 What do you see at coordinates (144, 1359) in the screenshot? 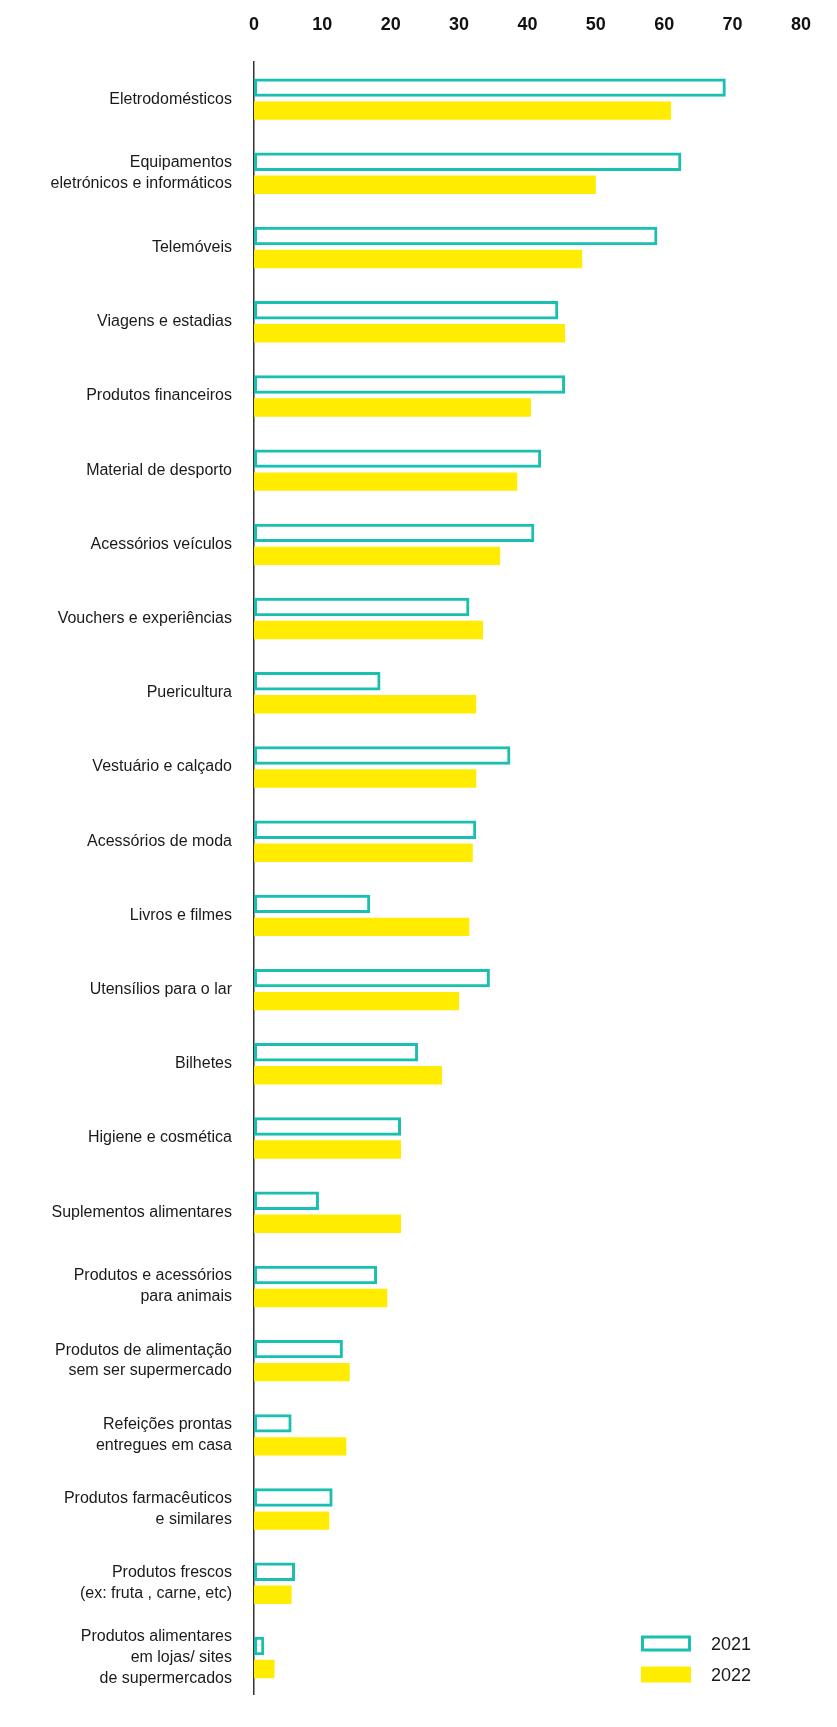
I see `y-tick-label: Produtos de alimentação sem ser supermercado` at bounding box center [144, 1359].